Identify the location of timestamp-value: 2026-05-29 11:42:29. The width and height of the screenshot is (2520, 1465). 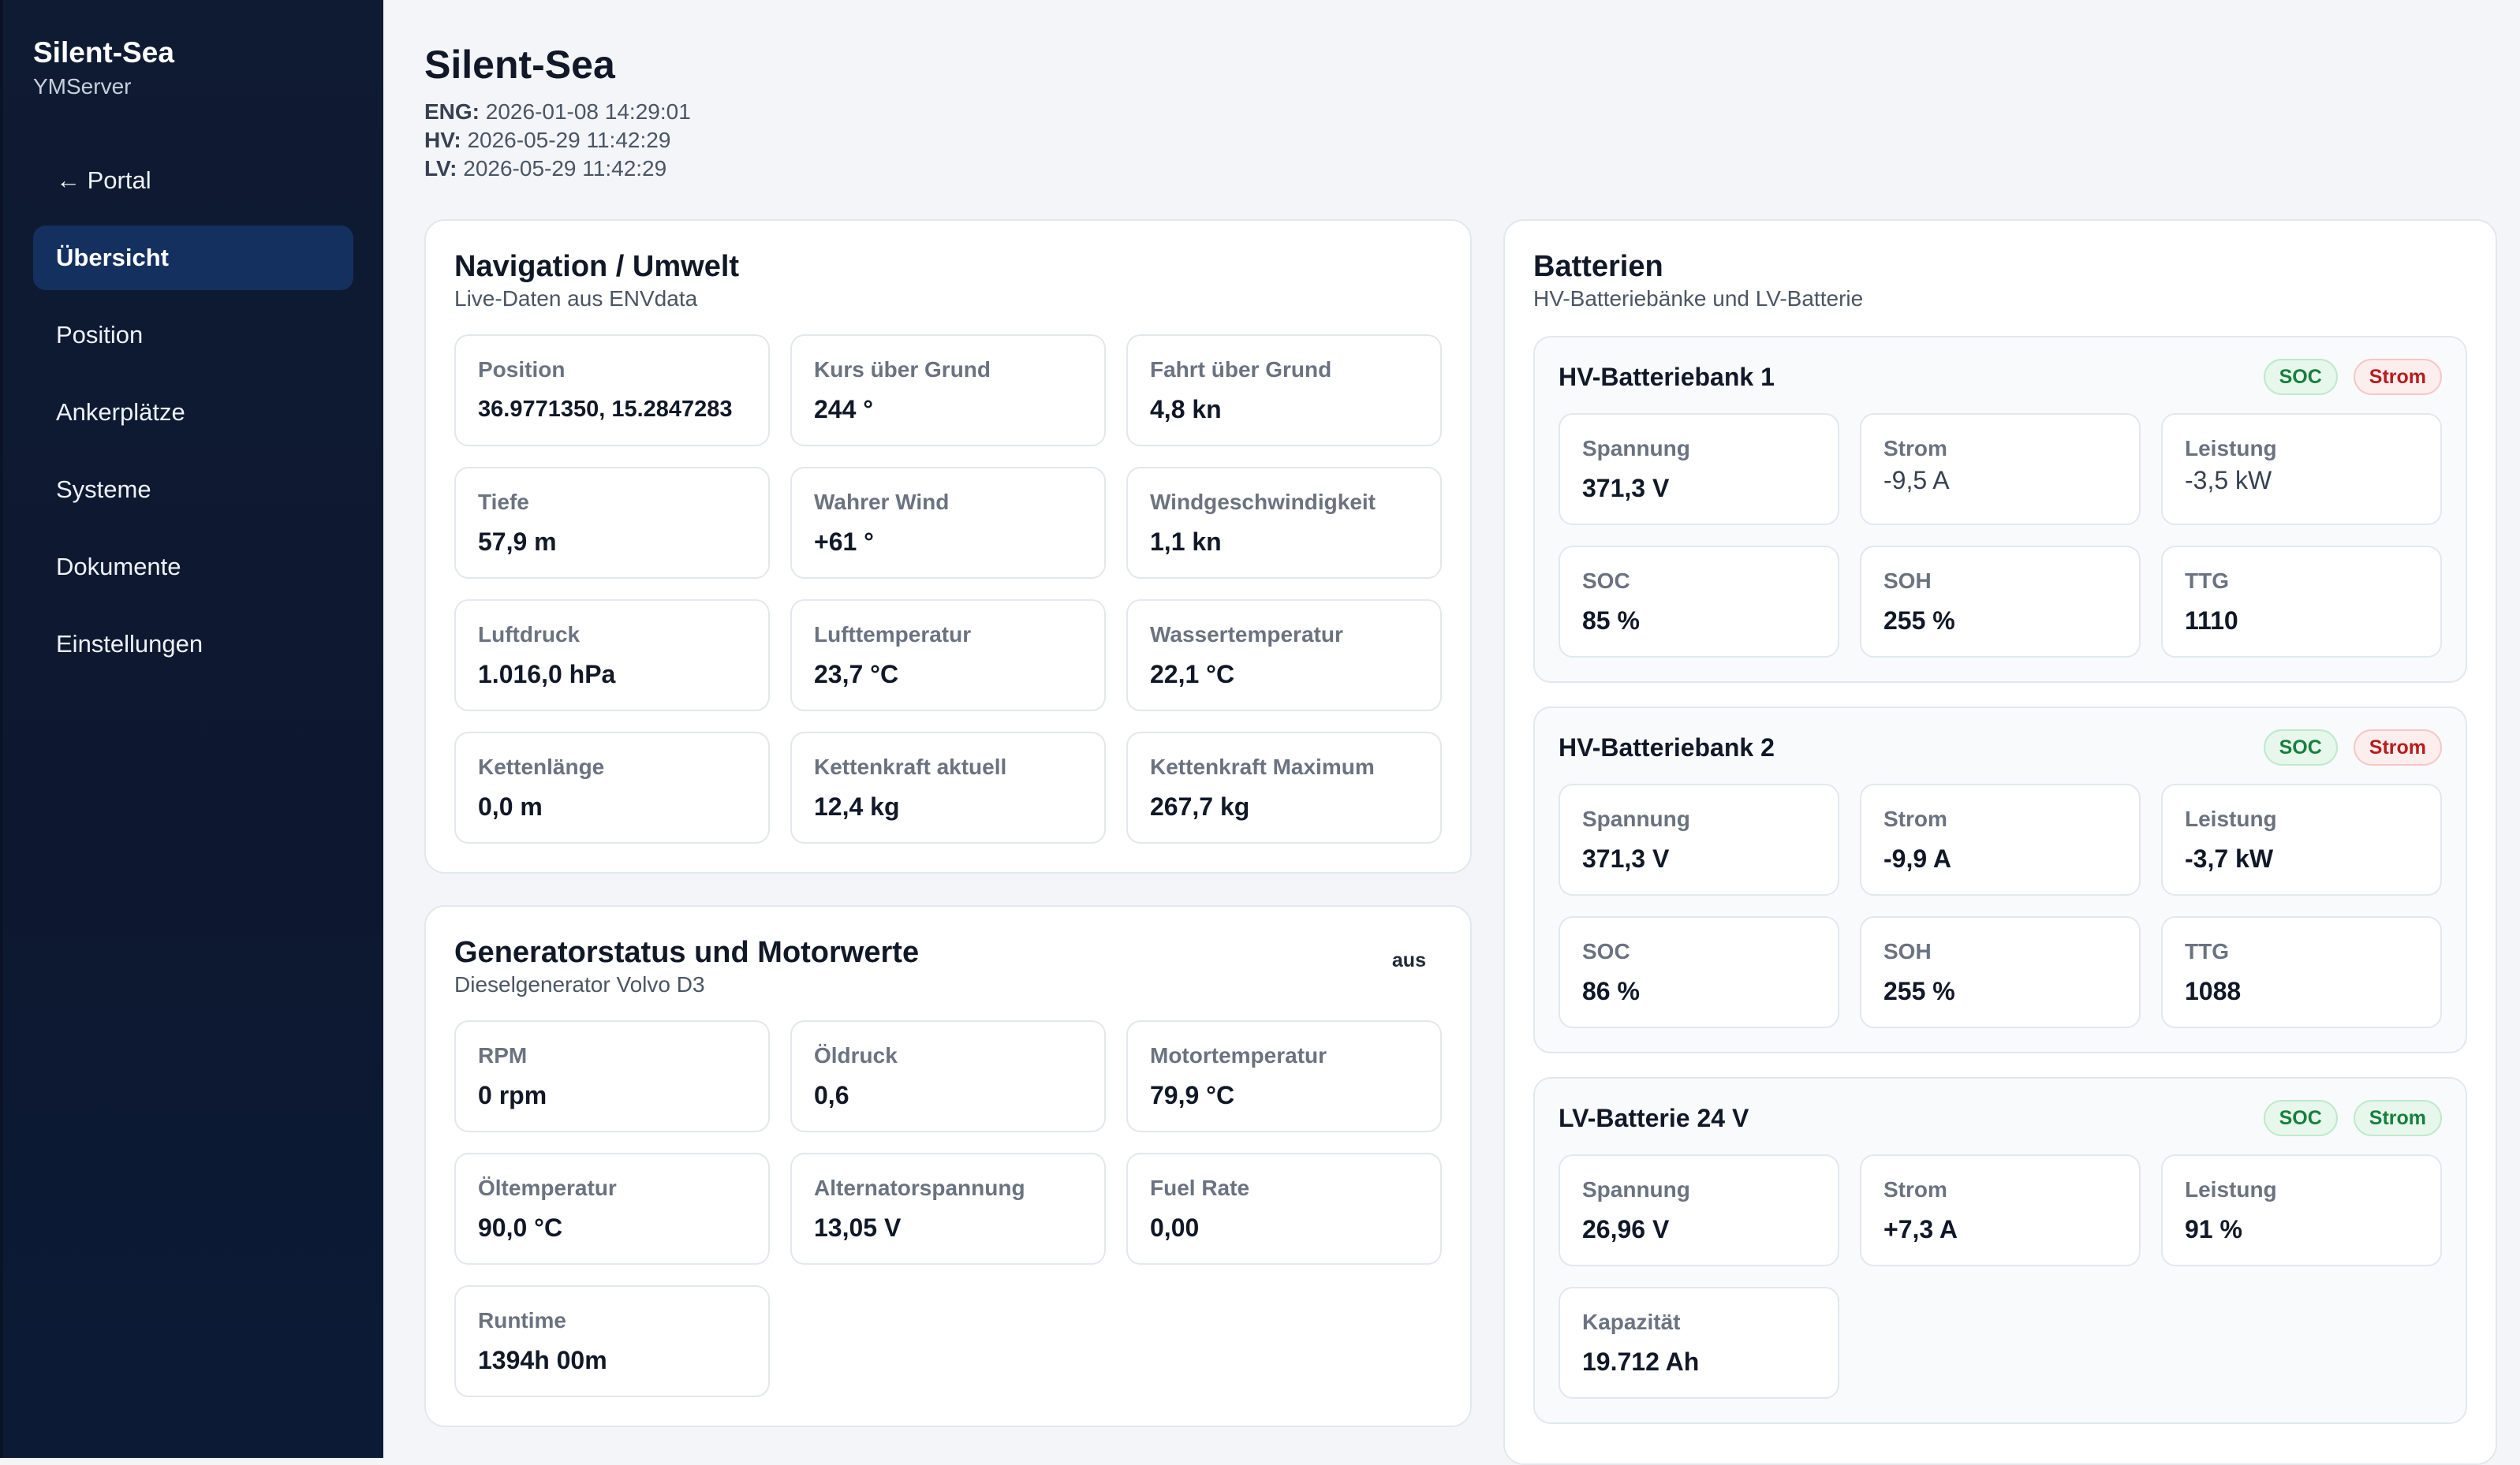
(565, 169).